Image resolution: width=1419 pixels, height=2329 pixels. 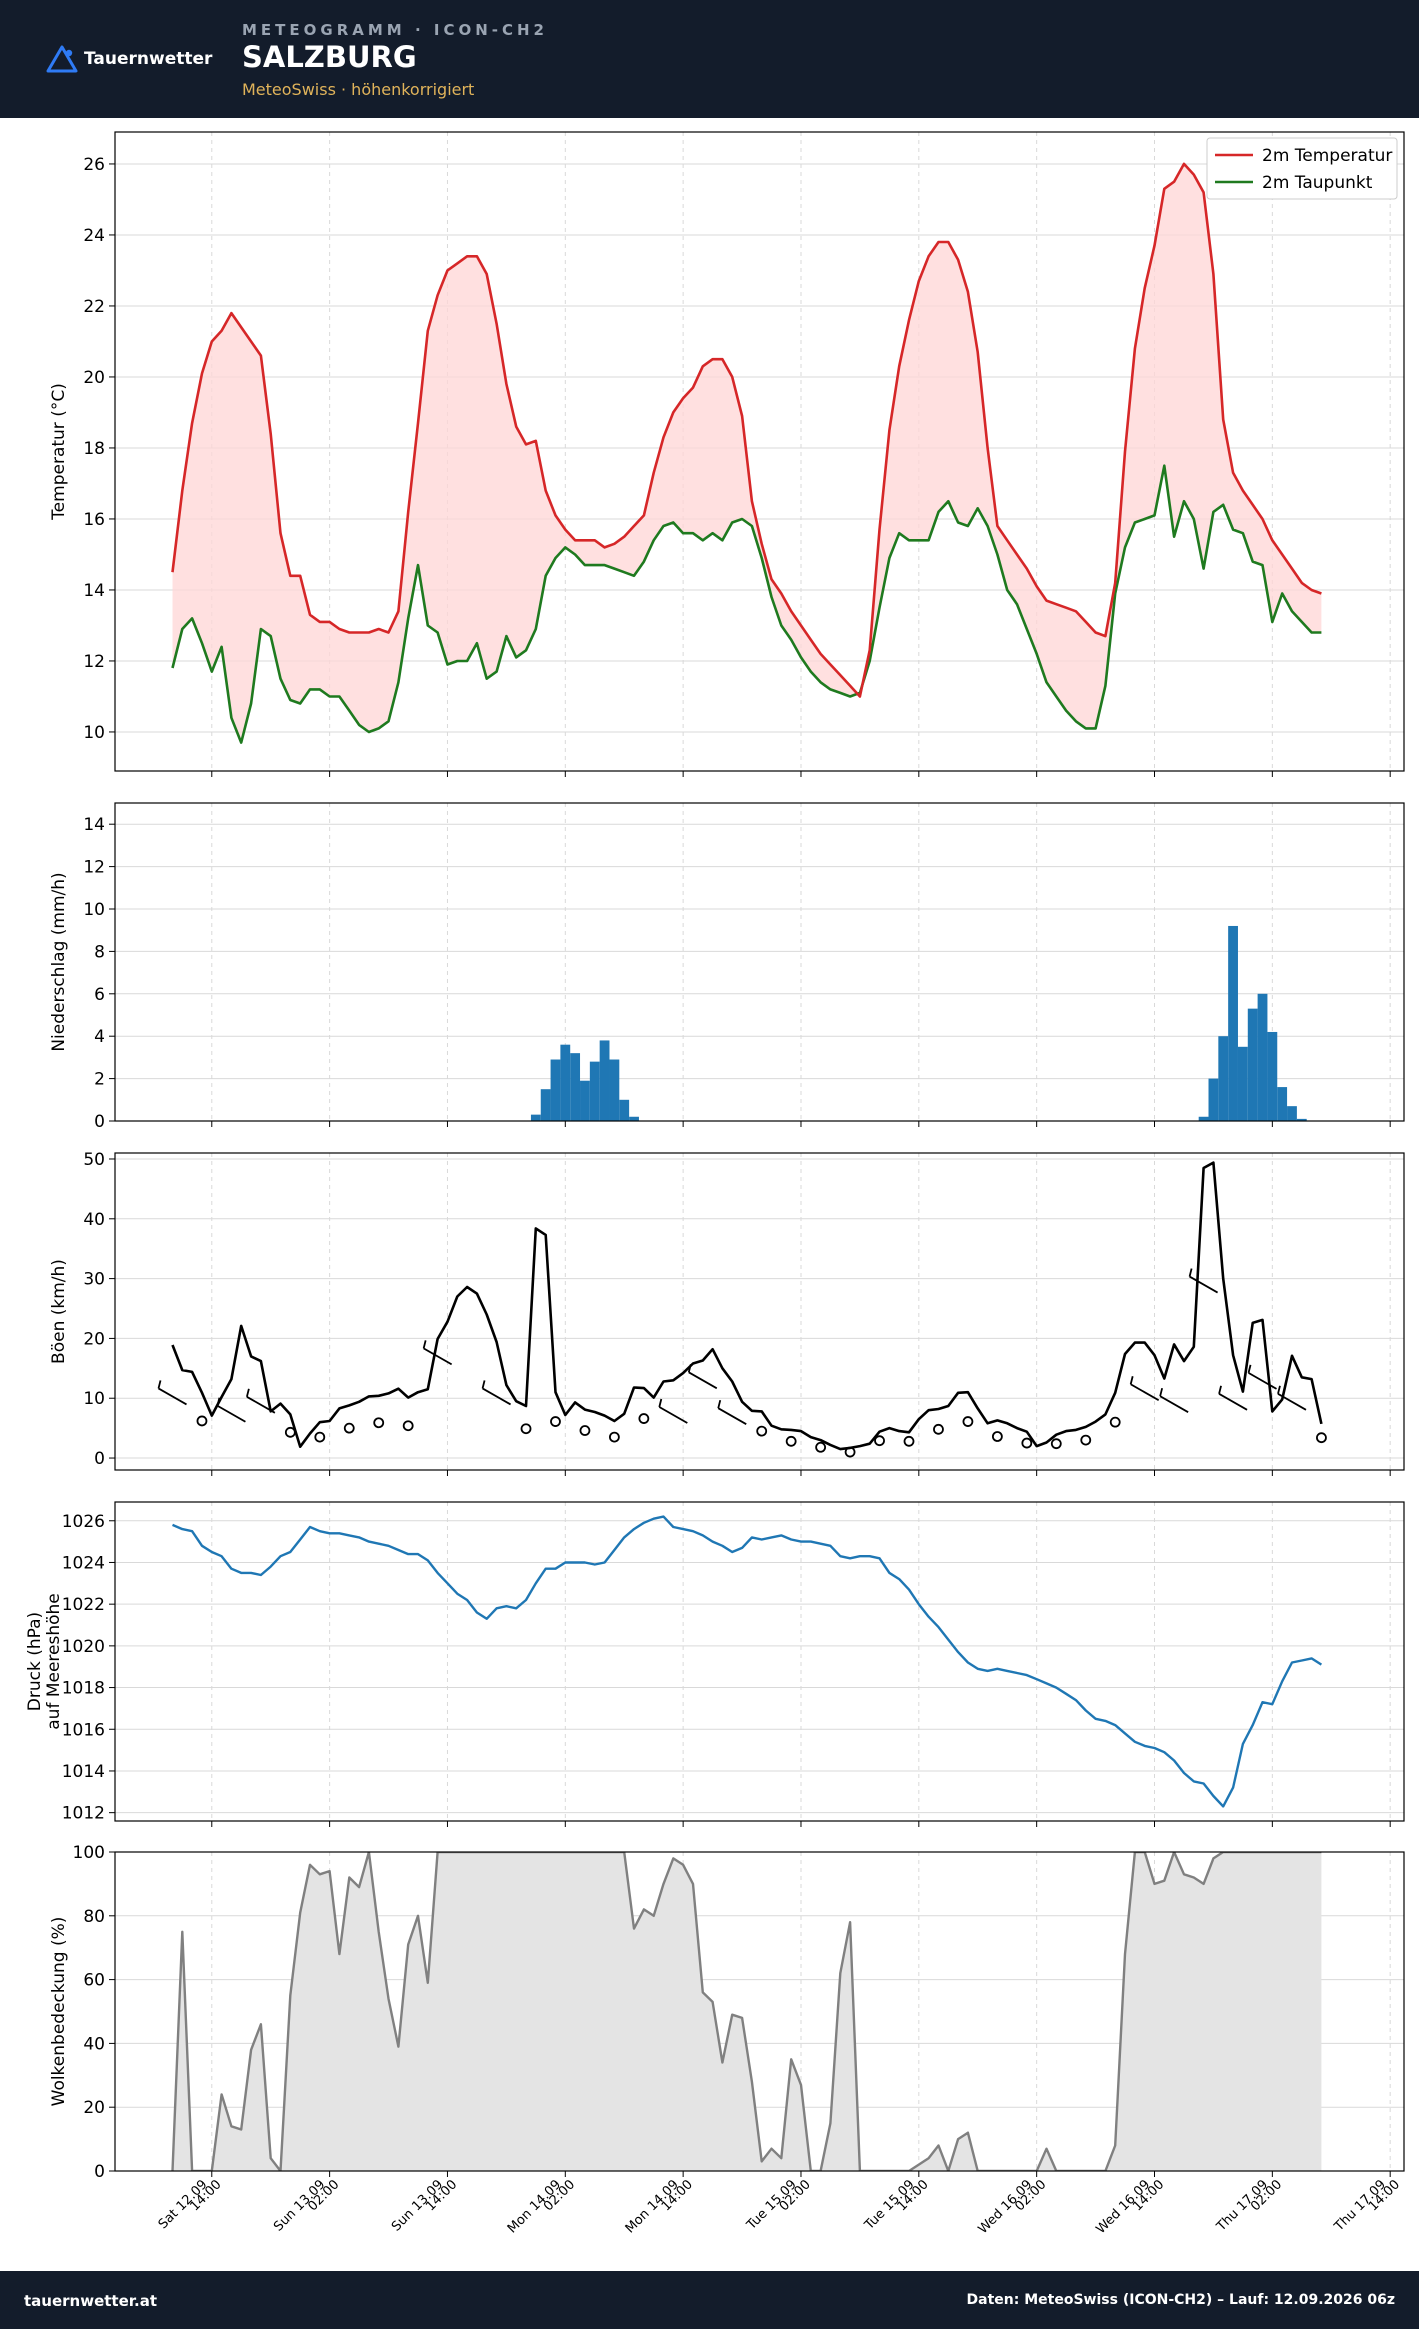 What do you see at coordinates (83, 1730) in the screenshot?
I see `y-tick-label: 1016` at bounding box center [83, 1730].